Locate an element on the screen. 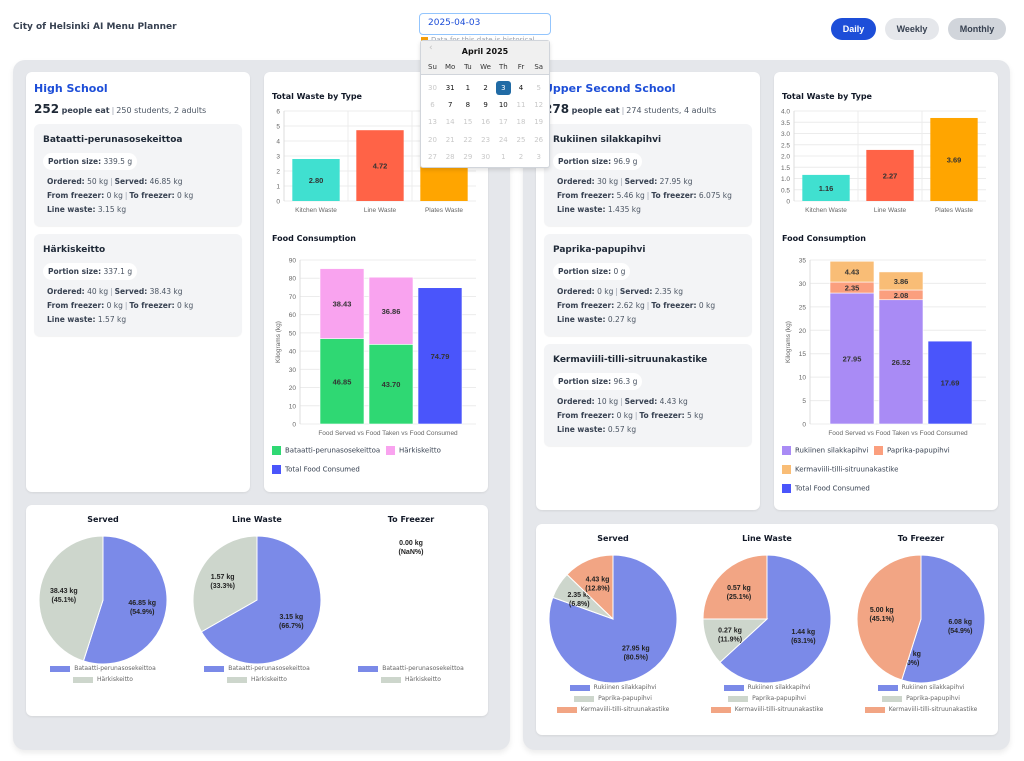 The height and width of the screenshot is (761, 1024). date-picker-day: 3 is located at coordinates (538, 156).